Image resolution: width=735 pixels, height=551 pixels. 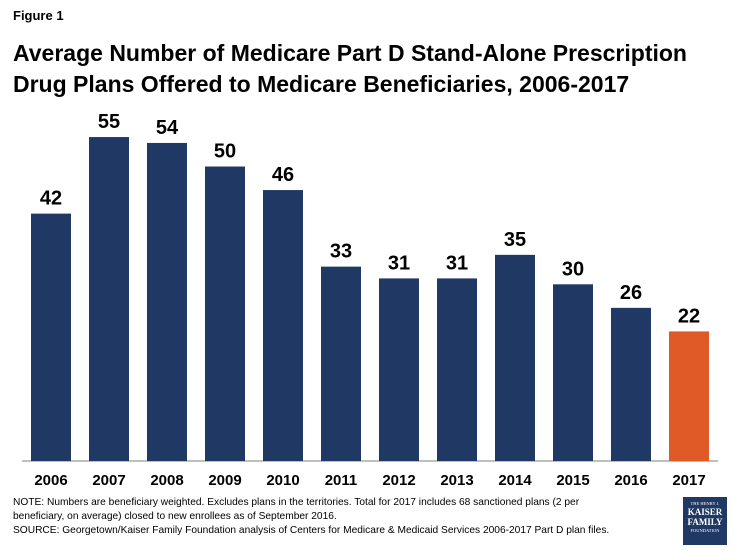 What do you see at coordinates (51, 337) in the screenshot?
I see `bar-2006` at bounding box center [51, 337].